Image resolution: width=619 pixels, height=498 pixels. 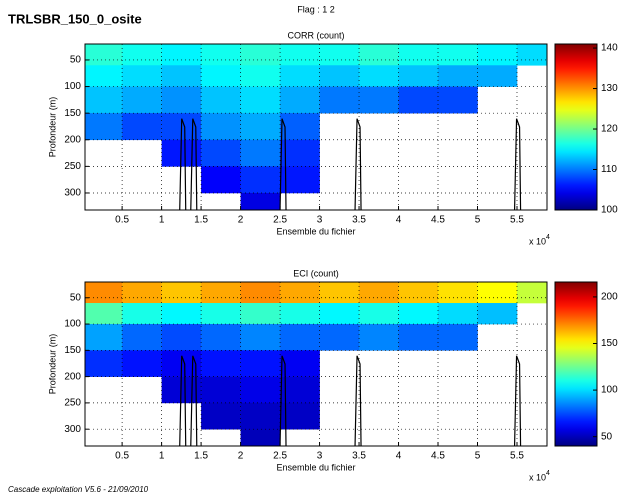 What do you see at coordinates (72, 113) in the screenshot?
I see `y-tick-label: 150` at bounding box center [72, 113].